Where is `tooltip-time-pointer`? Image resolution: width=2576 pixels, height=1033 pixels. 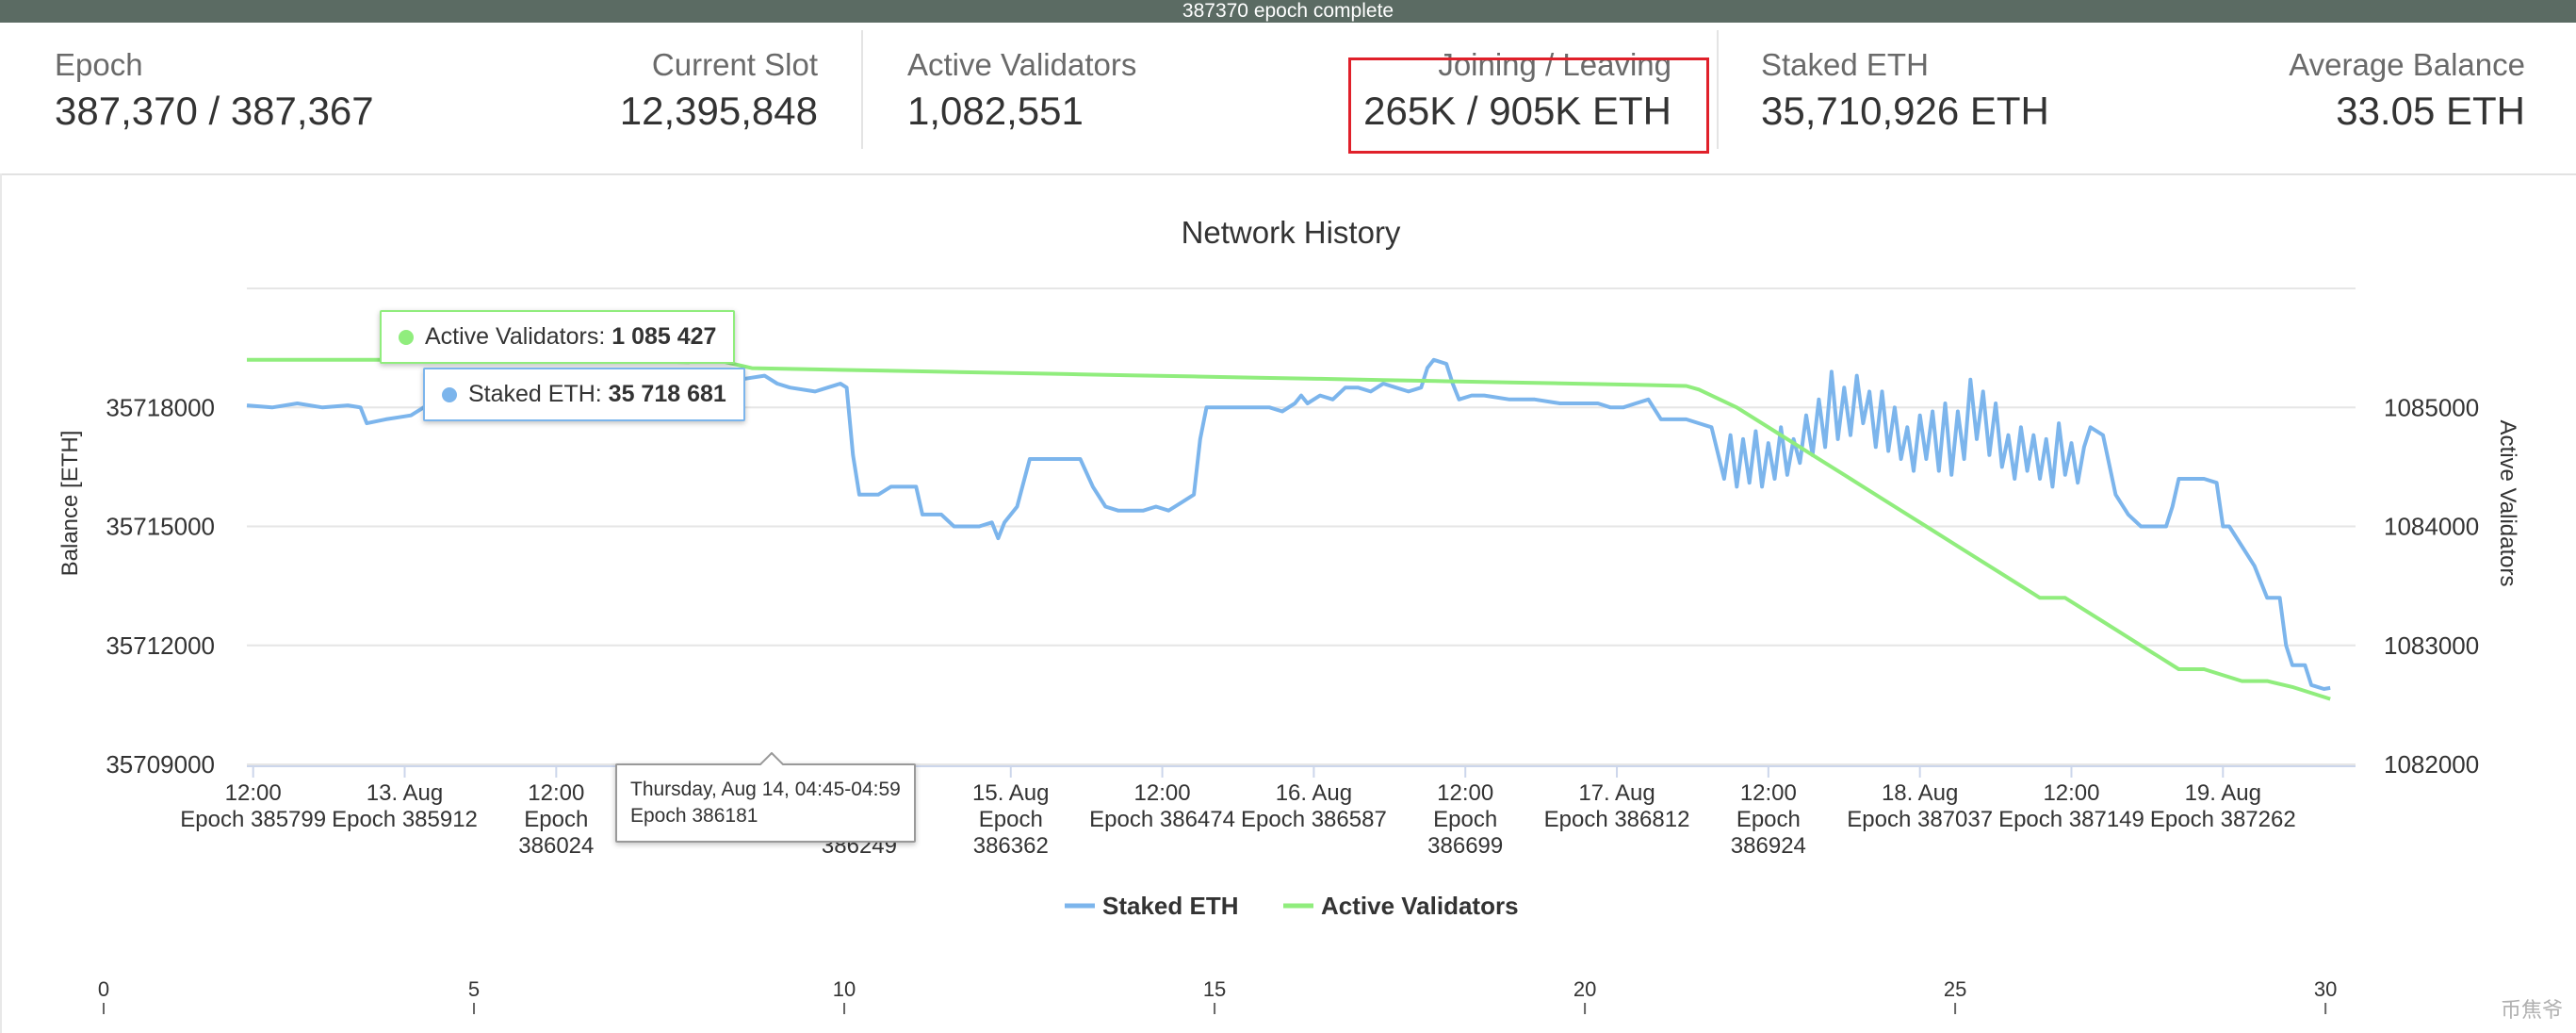 tooltip-time-pointer is located at coordinates (771, 758).